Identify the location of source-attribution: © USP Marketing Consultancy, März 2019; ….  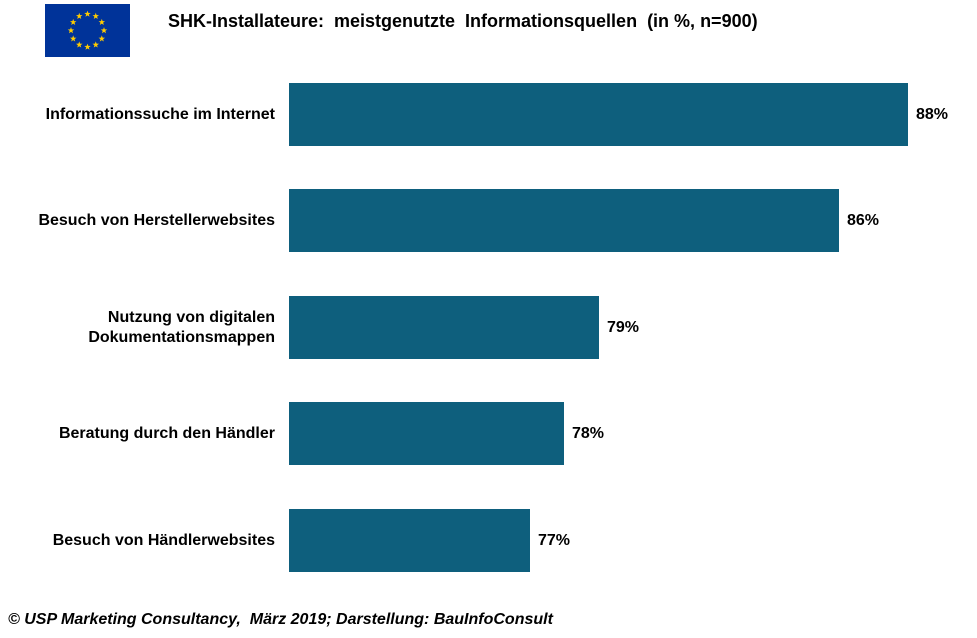
(280, 619).